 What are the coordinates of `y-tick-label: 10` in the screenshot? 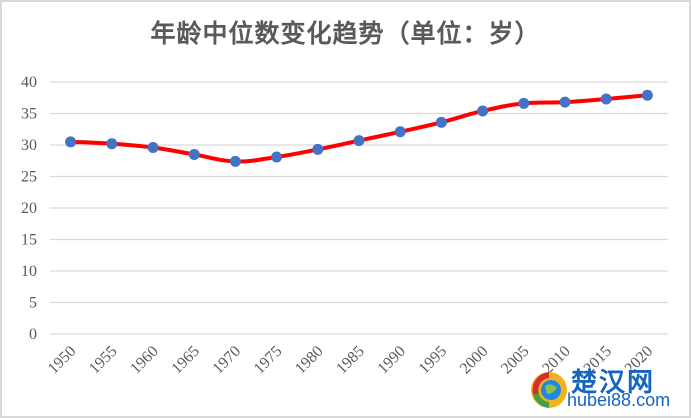 It's located at (29, 271).